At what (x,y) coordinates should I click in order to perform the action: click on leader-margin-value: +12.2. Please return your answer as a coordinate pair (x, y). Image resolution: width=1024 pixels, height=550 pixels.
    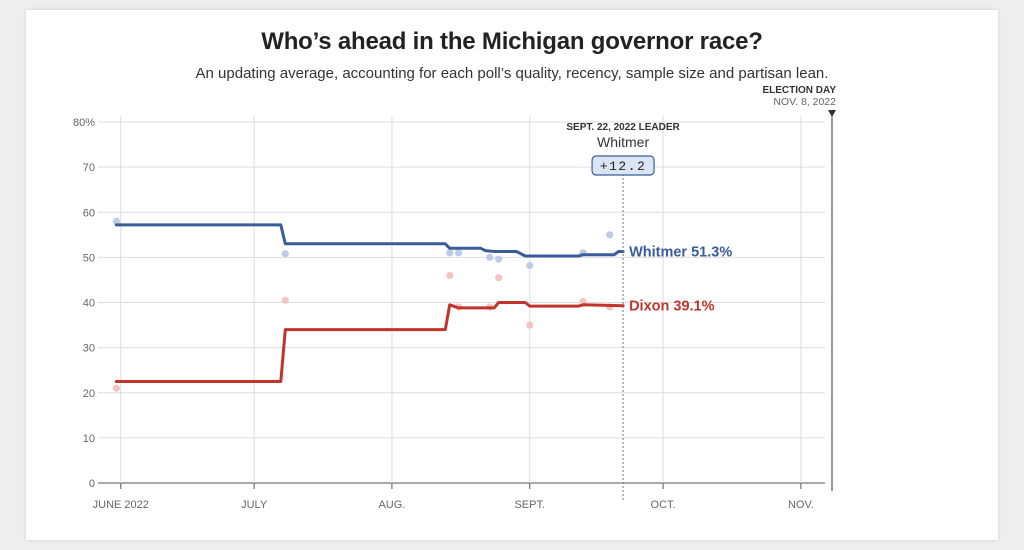
    Looking at the image, I should click on (623, 166).